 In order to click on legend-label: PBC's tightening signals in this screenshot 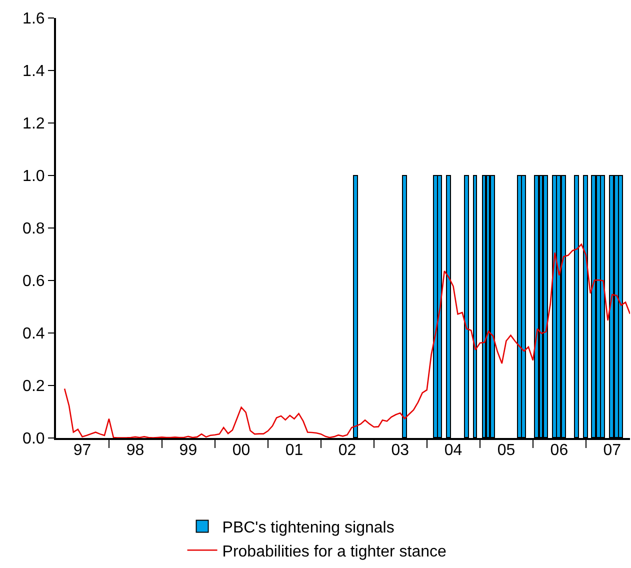, I will do `click(308, 528)`.